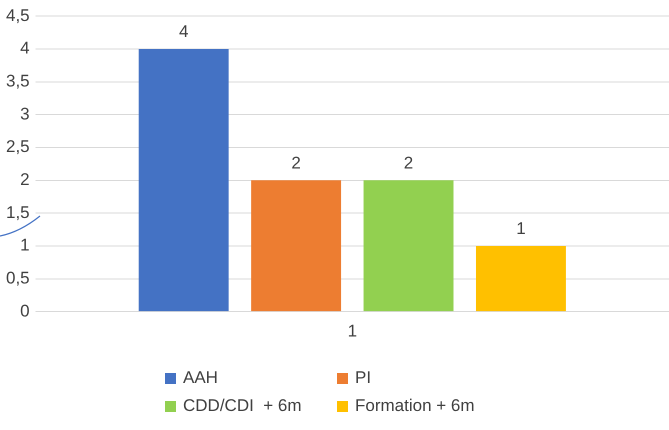 The image size is (669, 430). What do you see at coordinates (25, 48) in the screenshot?
I see `y-tick-label: 4` at bounding box center [25, 48].